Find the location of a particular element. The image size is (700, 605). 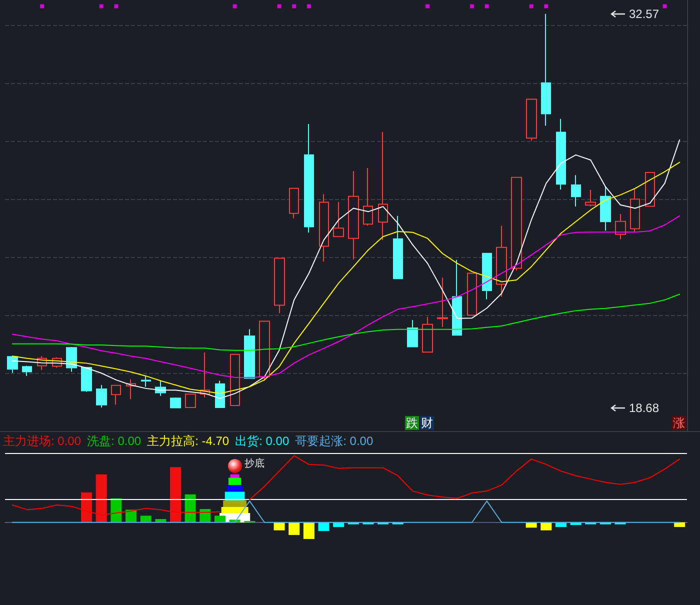

text: 哥要起涨: 0.00 is located at coordinates (334, 441).